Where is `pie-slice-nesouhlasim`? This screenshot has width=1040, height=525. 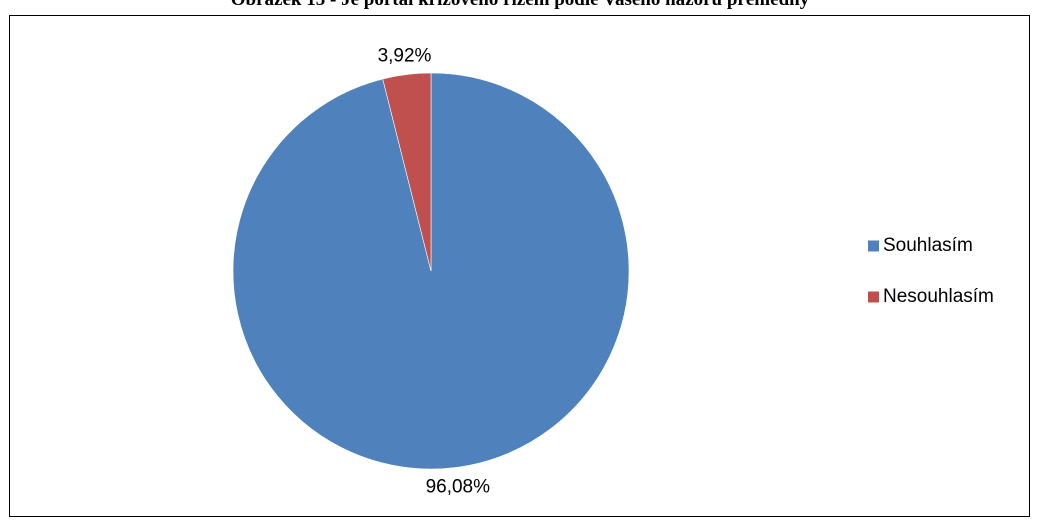 pie-slice-nesouhlasim is located at coordinates (407, 172).